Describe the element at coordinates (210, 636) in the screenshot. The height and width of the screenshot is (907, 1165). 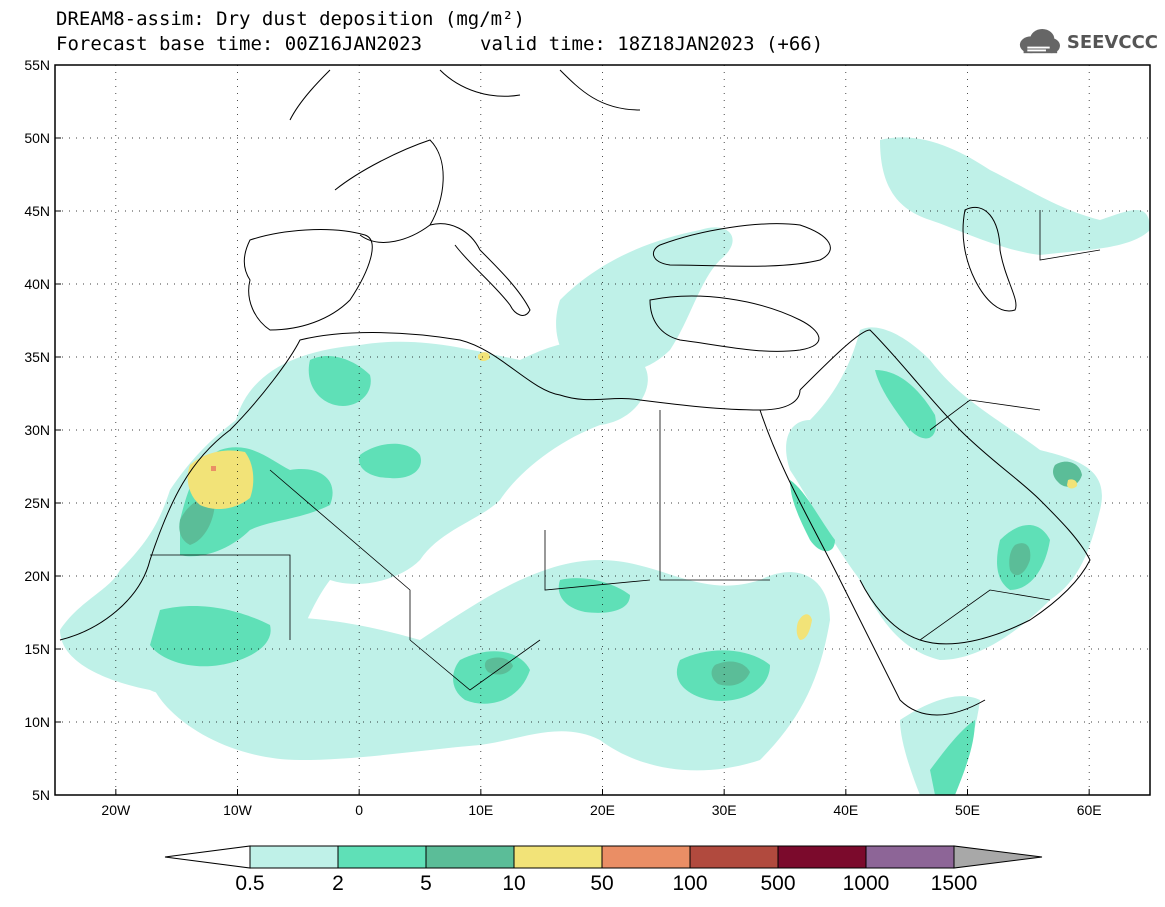
I see `dust-area-mauritania` at that location.